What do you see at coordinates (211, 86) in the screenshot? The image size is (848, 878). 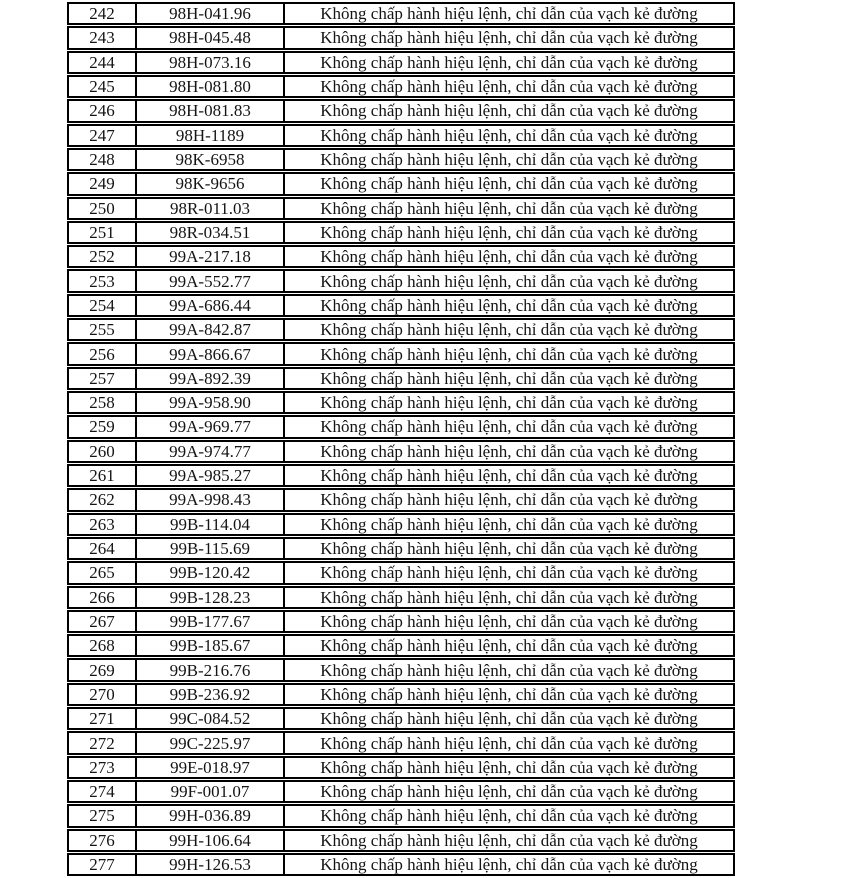 I see `license-plate-cell: 98H-081.80` at bounding box center [211, 86].